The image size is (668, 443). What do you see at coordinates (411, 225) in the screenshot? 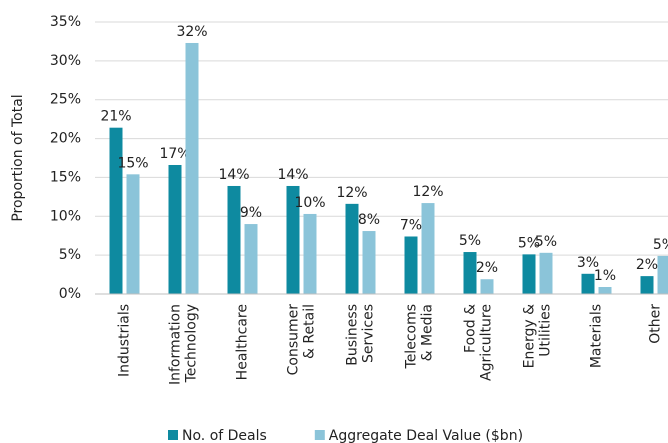
I see `data-label: 7%` at bounding box center [411, 225].